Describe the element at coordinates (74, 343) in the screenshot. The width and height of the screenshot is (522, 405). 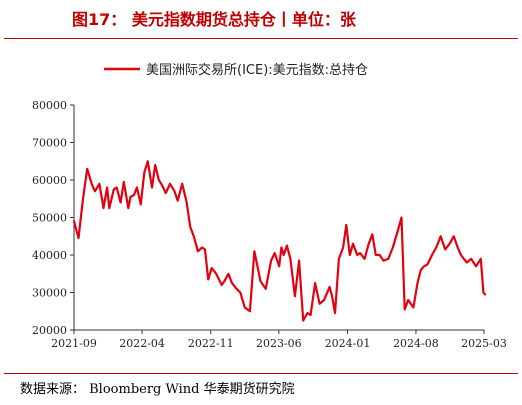
I see `x-tick-label: 2021-09` at that location.